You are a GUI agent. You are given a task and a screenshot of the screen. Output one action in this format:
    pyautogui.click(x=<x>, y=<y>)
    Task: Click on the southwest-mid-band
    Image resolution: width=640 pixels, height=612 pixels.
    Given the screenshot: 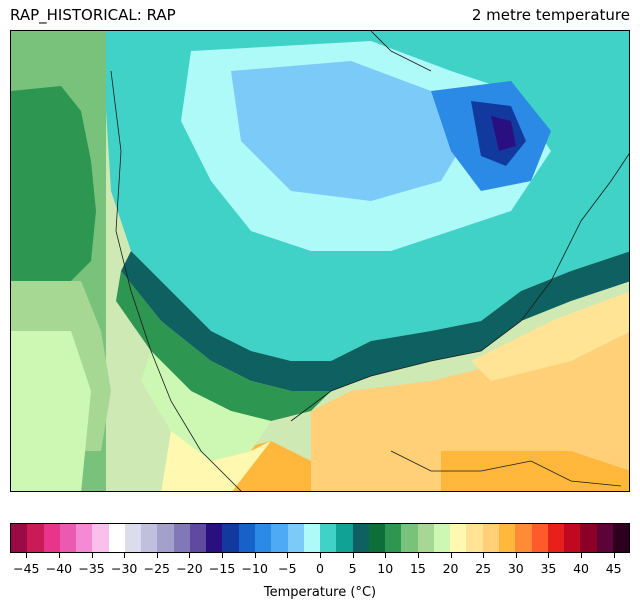 What is the action you would take?
    pyautogui.click(x=223, y=346)
    